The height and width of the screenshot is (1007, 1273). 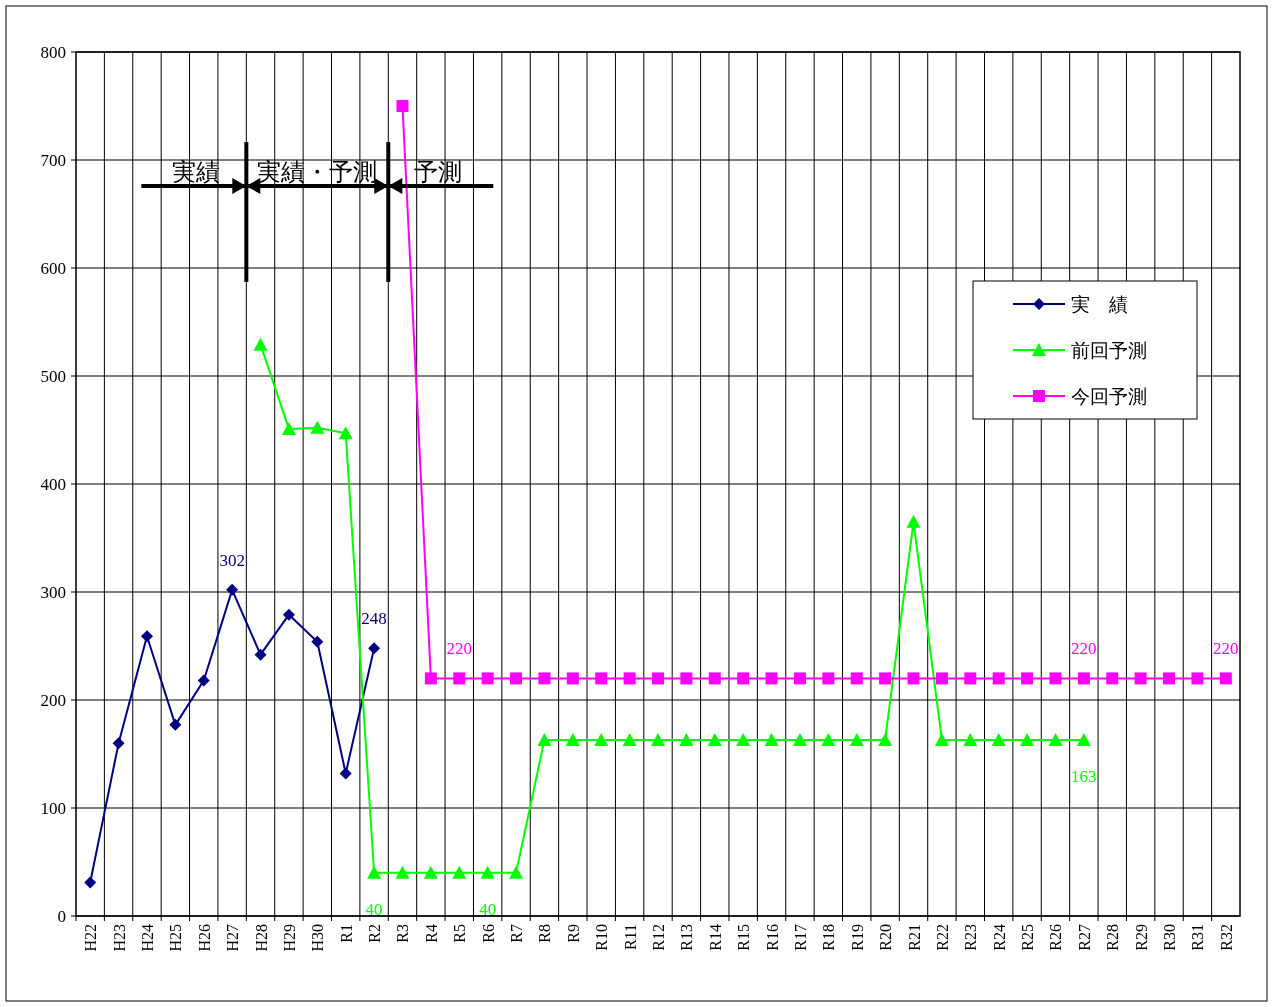 I want to click on x-tick-label: R12, so click(x=658, y=937).